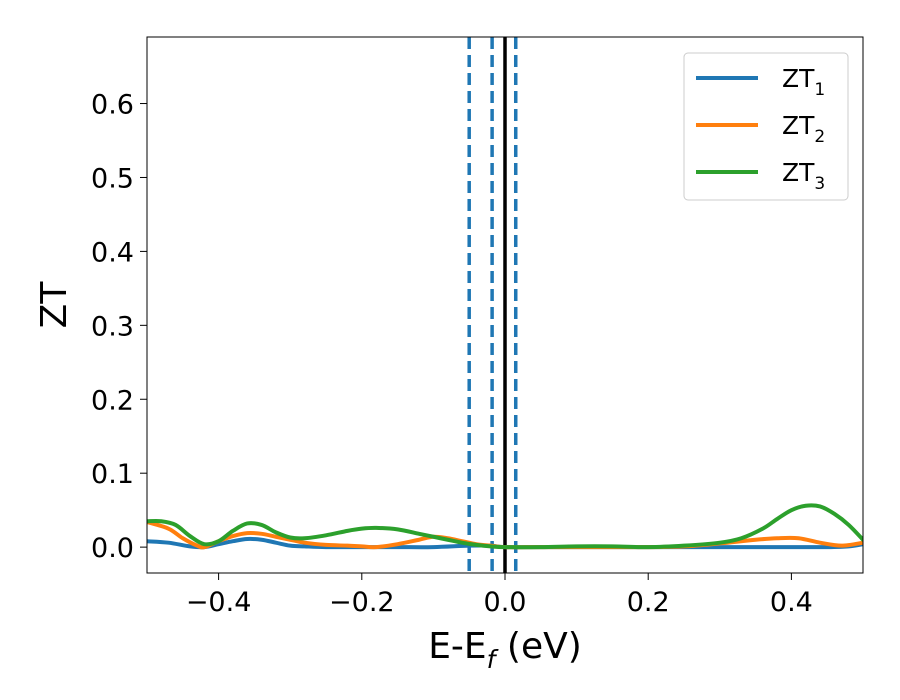 This screenshot has height=700, width=900. Describe the element at coordinates (538, 646) in the screenshot. I see `x-axis-label-unit: (eV)` at that location.